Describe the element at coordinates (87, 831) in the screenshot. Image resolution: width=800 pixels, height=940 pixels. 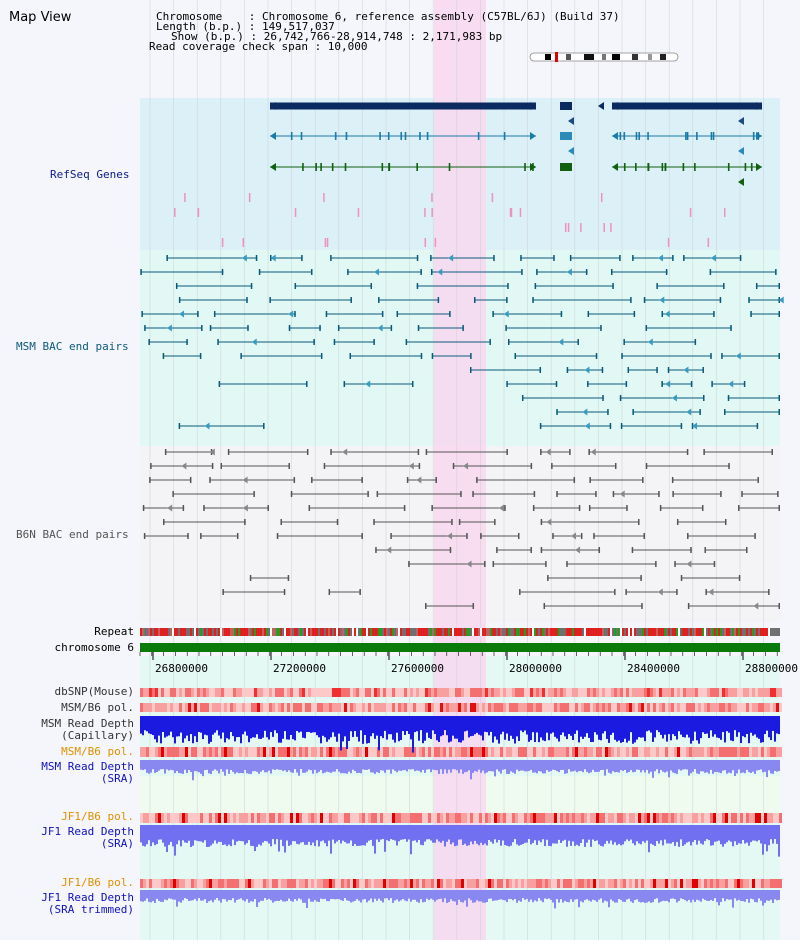
I see `track-label-jf1-depth-sra: JF1 Read Depth` at that location.